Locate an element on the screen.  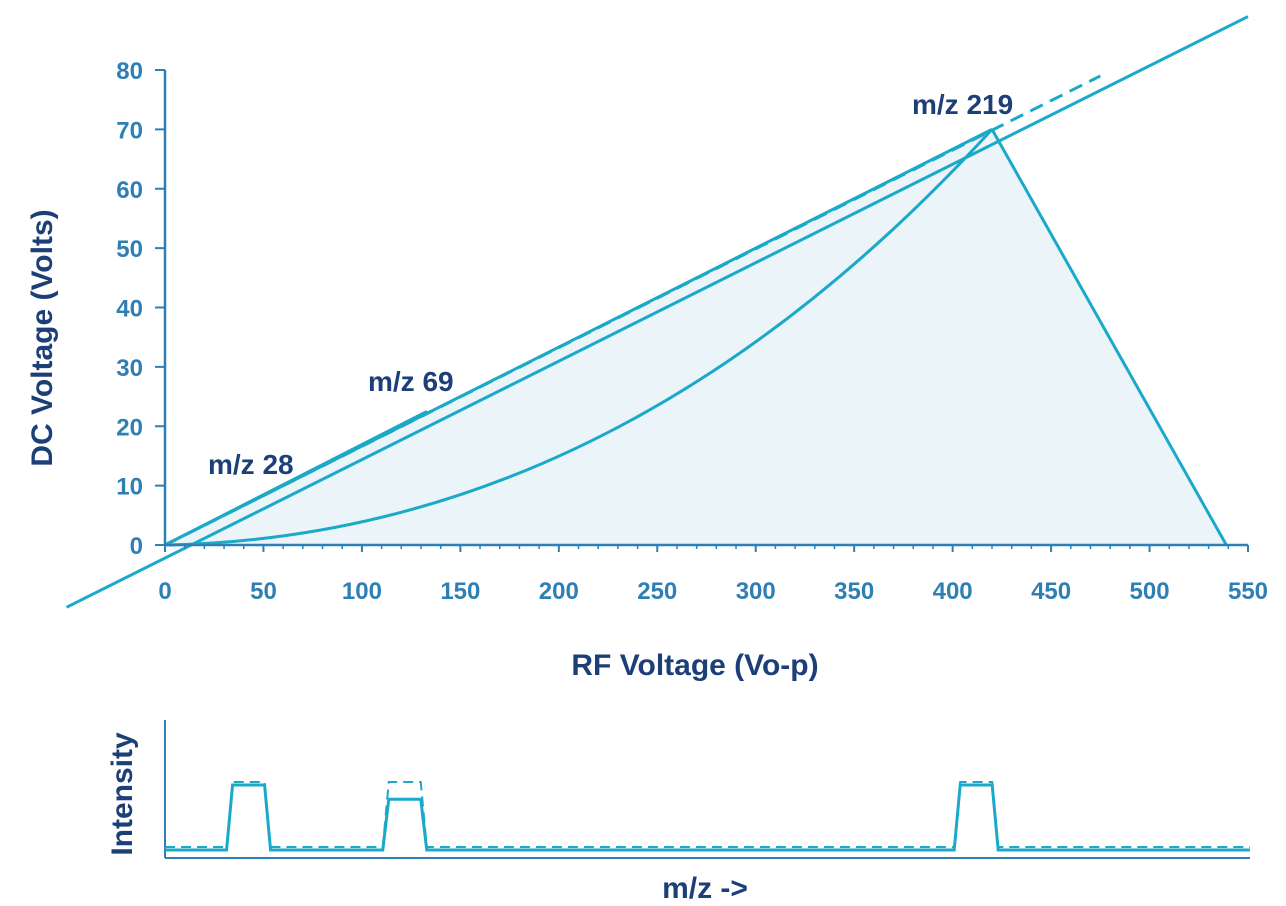
y-axis-title: DC Voltage (Volts) is located at coordinates (42, 337).